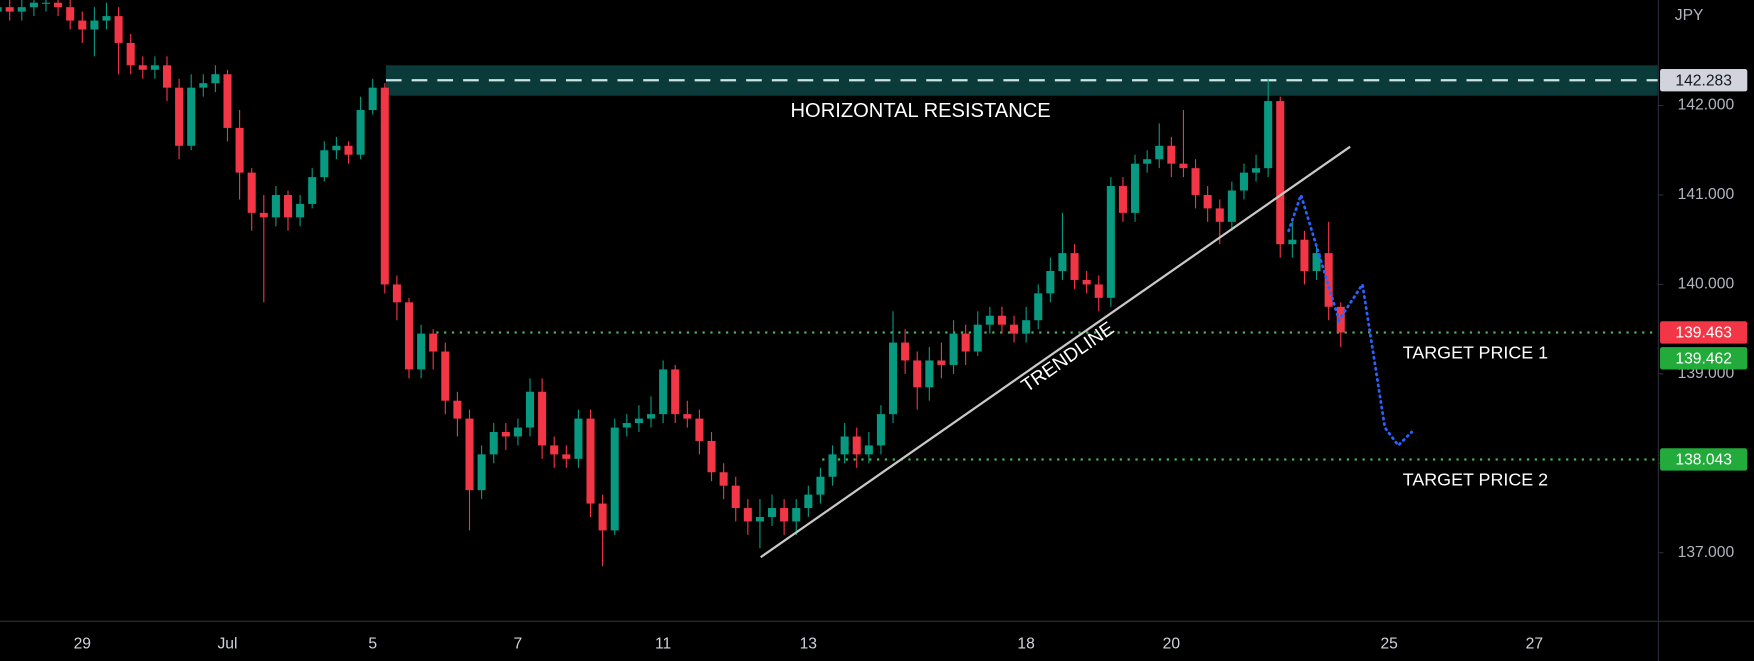 Image resolution: width=1754 pixels, height=661 pixels. Describe the element at coordinates (1703, 460) in the screenshot. I see `target-price-label: 138.043` at that location.